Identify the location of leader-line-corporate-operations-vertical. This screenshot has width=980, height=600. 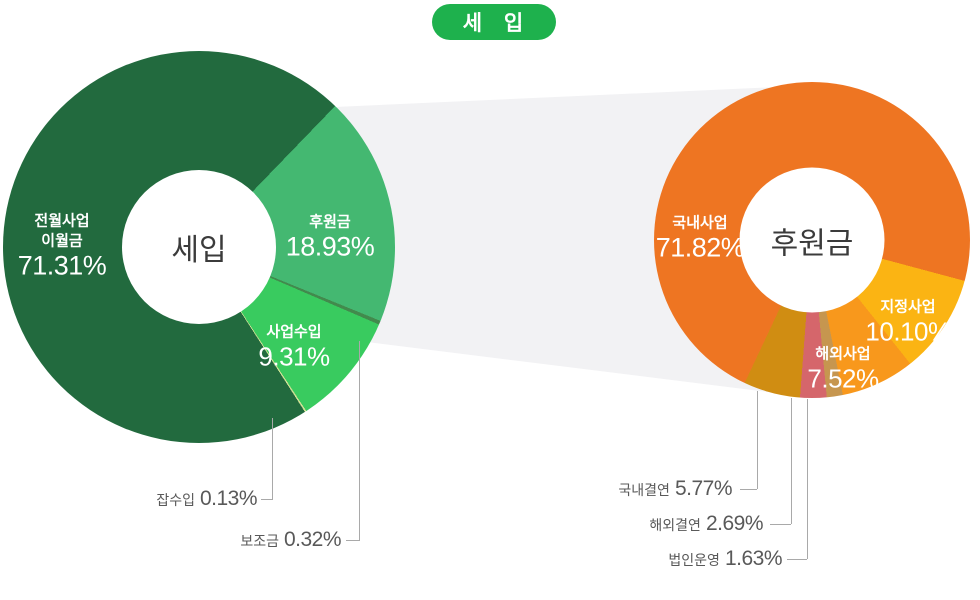
(807, 479).